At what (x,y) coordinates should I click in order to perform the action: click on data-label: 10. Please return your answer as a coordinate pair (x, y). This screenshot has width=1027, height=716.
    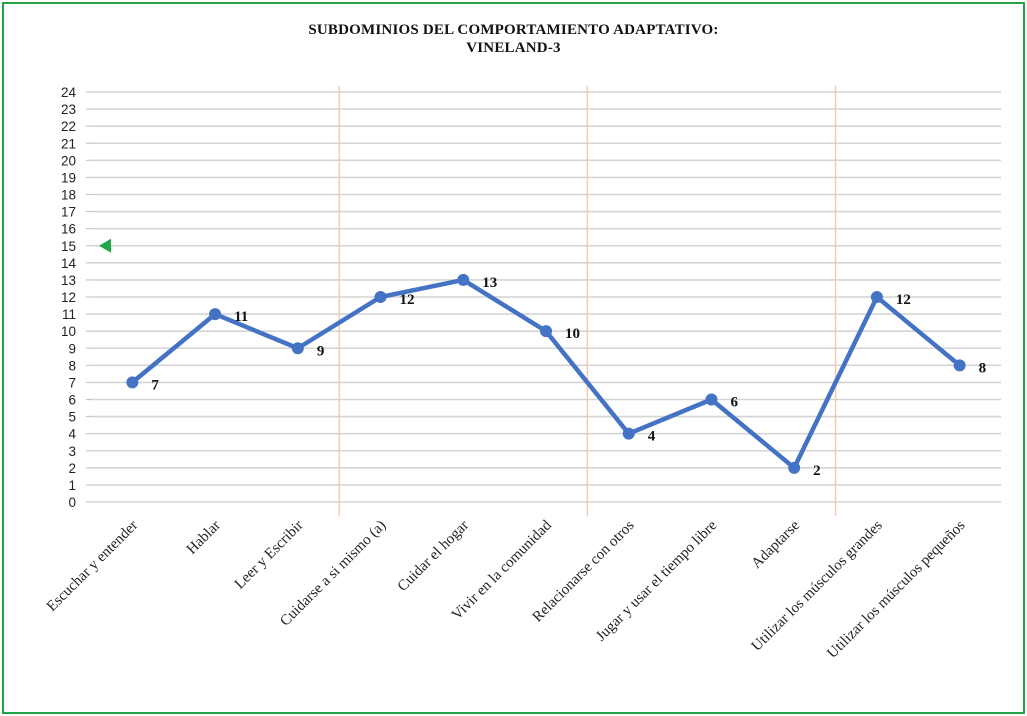
    Looking at the image, I should click on (572, 334).